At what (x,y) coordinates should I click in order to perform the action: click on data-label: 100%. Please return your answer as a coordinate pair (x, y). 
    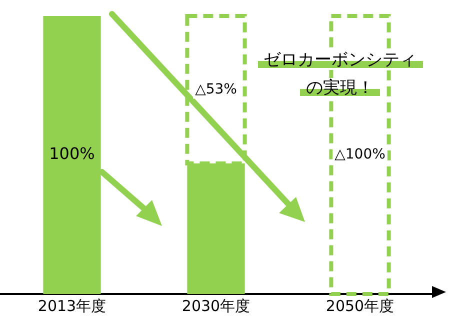
    Looking at the image, I should click on (72, 154).